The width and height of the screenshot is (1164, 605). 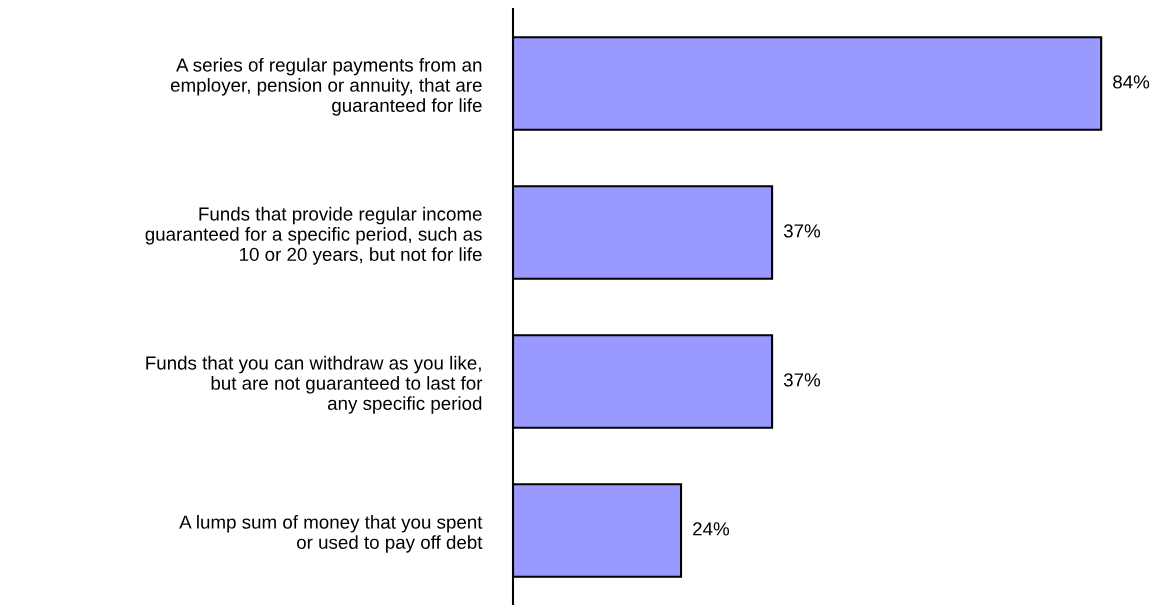 I want to click on data-label: 24%, so click(x=711, y=529).